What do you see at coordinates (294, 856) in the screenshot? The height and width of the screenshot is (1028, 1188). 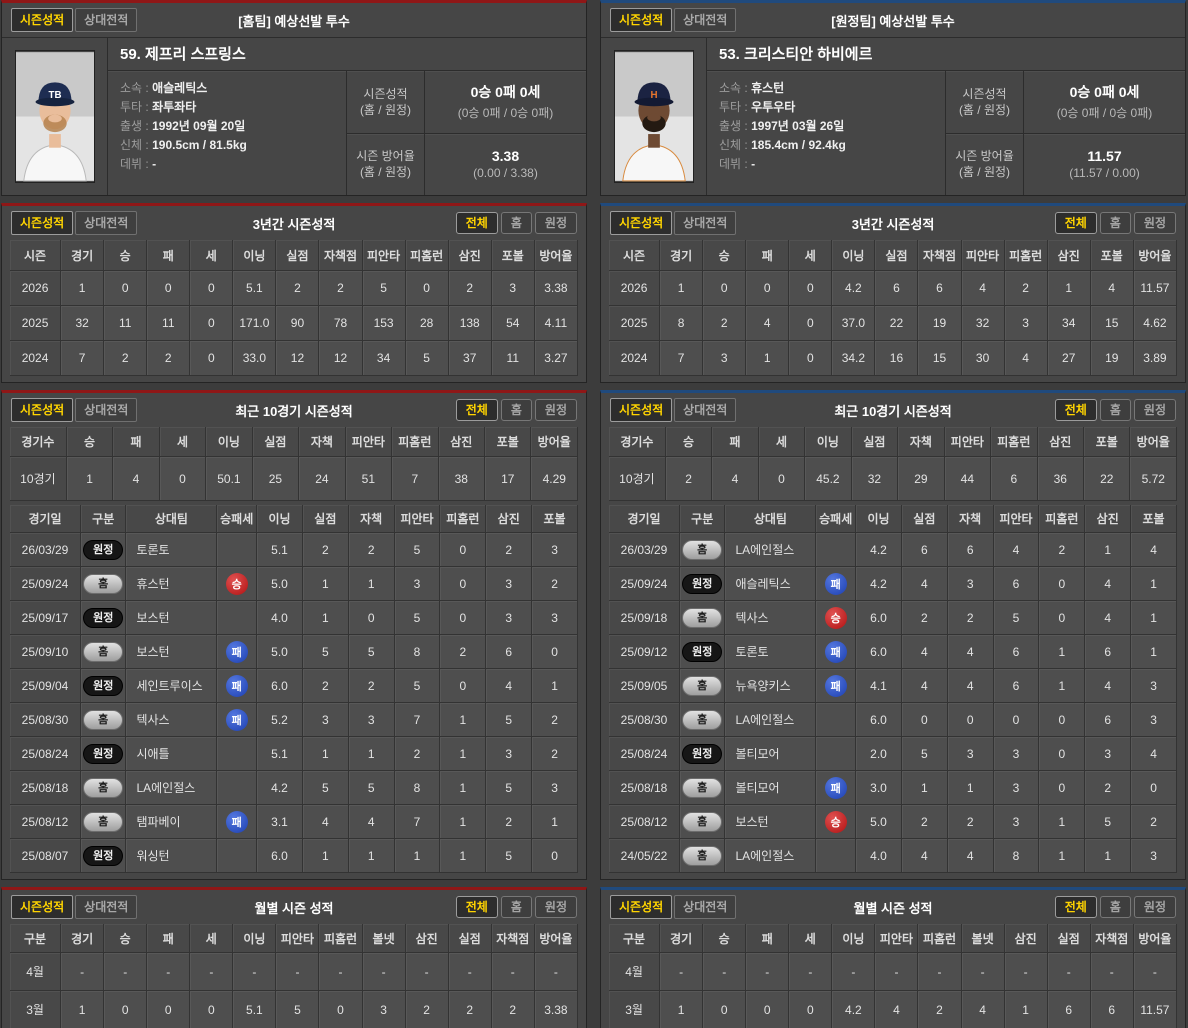 I see `game-log-row: 25/08/07 원정 워싱턴 6.0 1 1 1 1 5 0` at bounding box center [294, 856].